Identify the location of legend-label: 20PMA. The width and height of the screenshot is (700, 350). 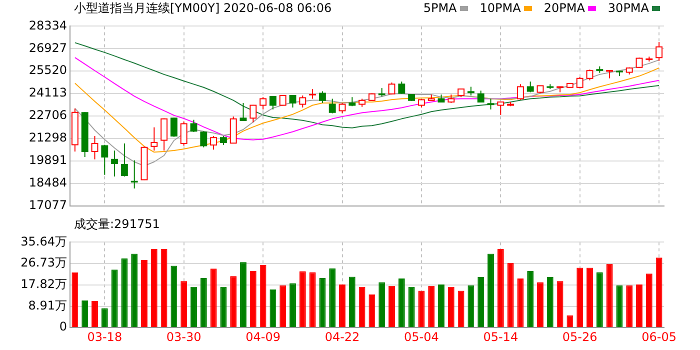
(564, 8).